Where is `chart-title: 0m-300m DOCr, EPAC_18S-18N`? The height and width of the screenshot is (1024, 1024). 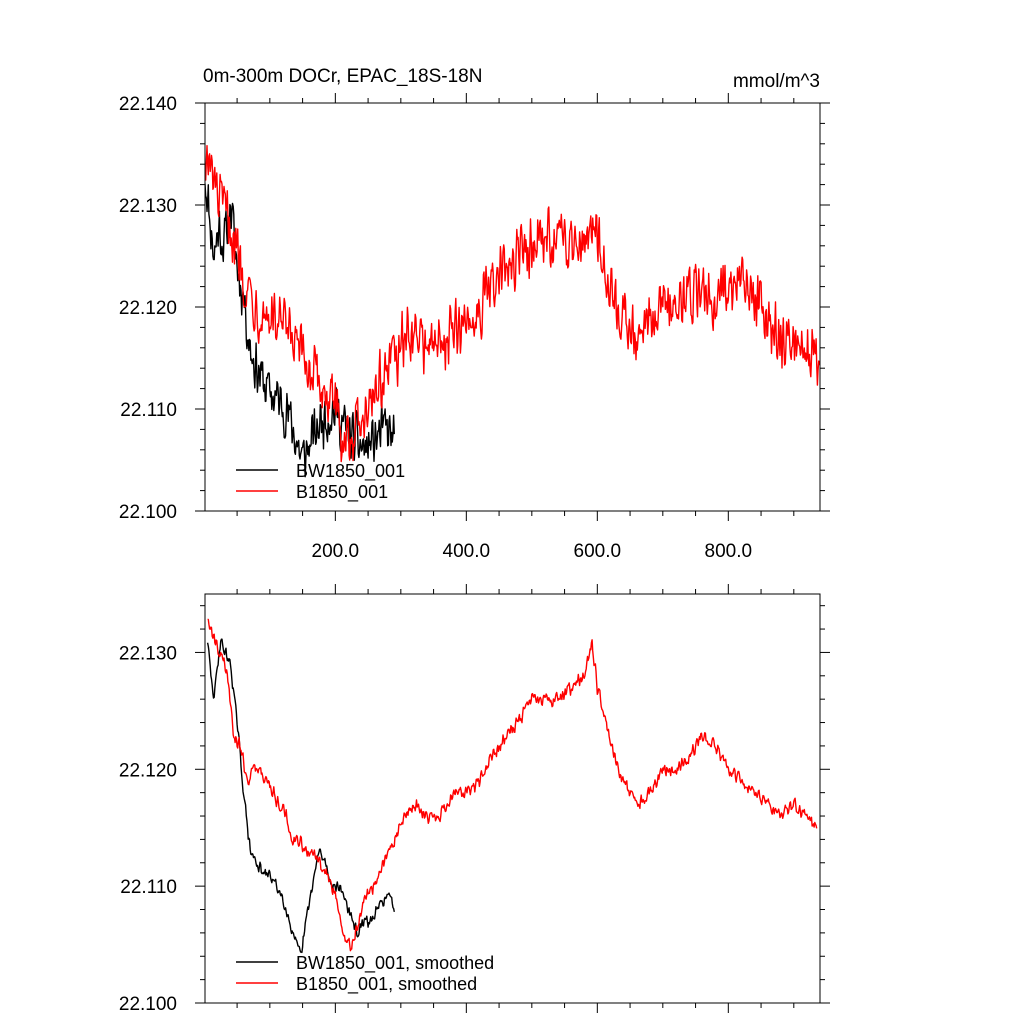 chart-title: 0m-300m DOCr, EPAC_18S-18N is located at coordinates (342, 76).